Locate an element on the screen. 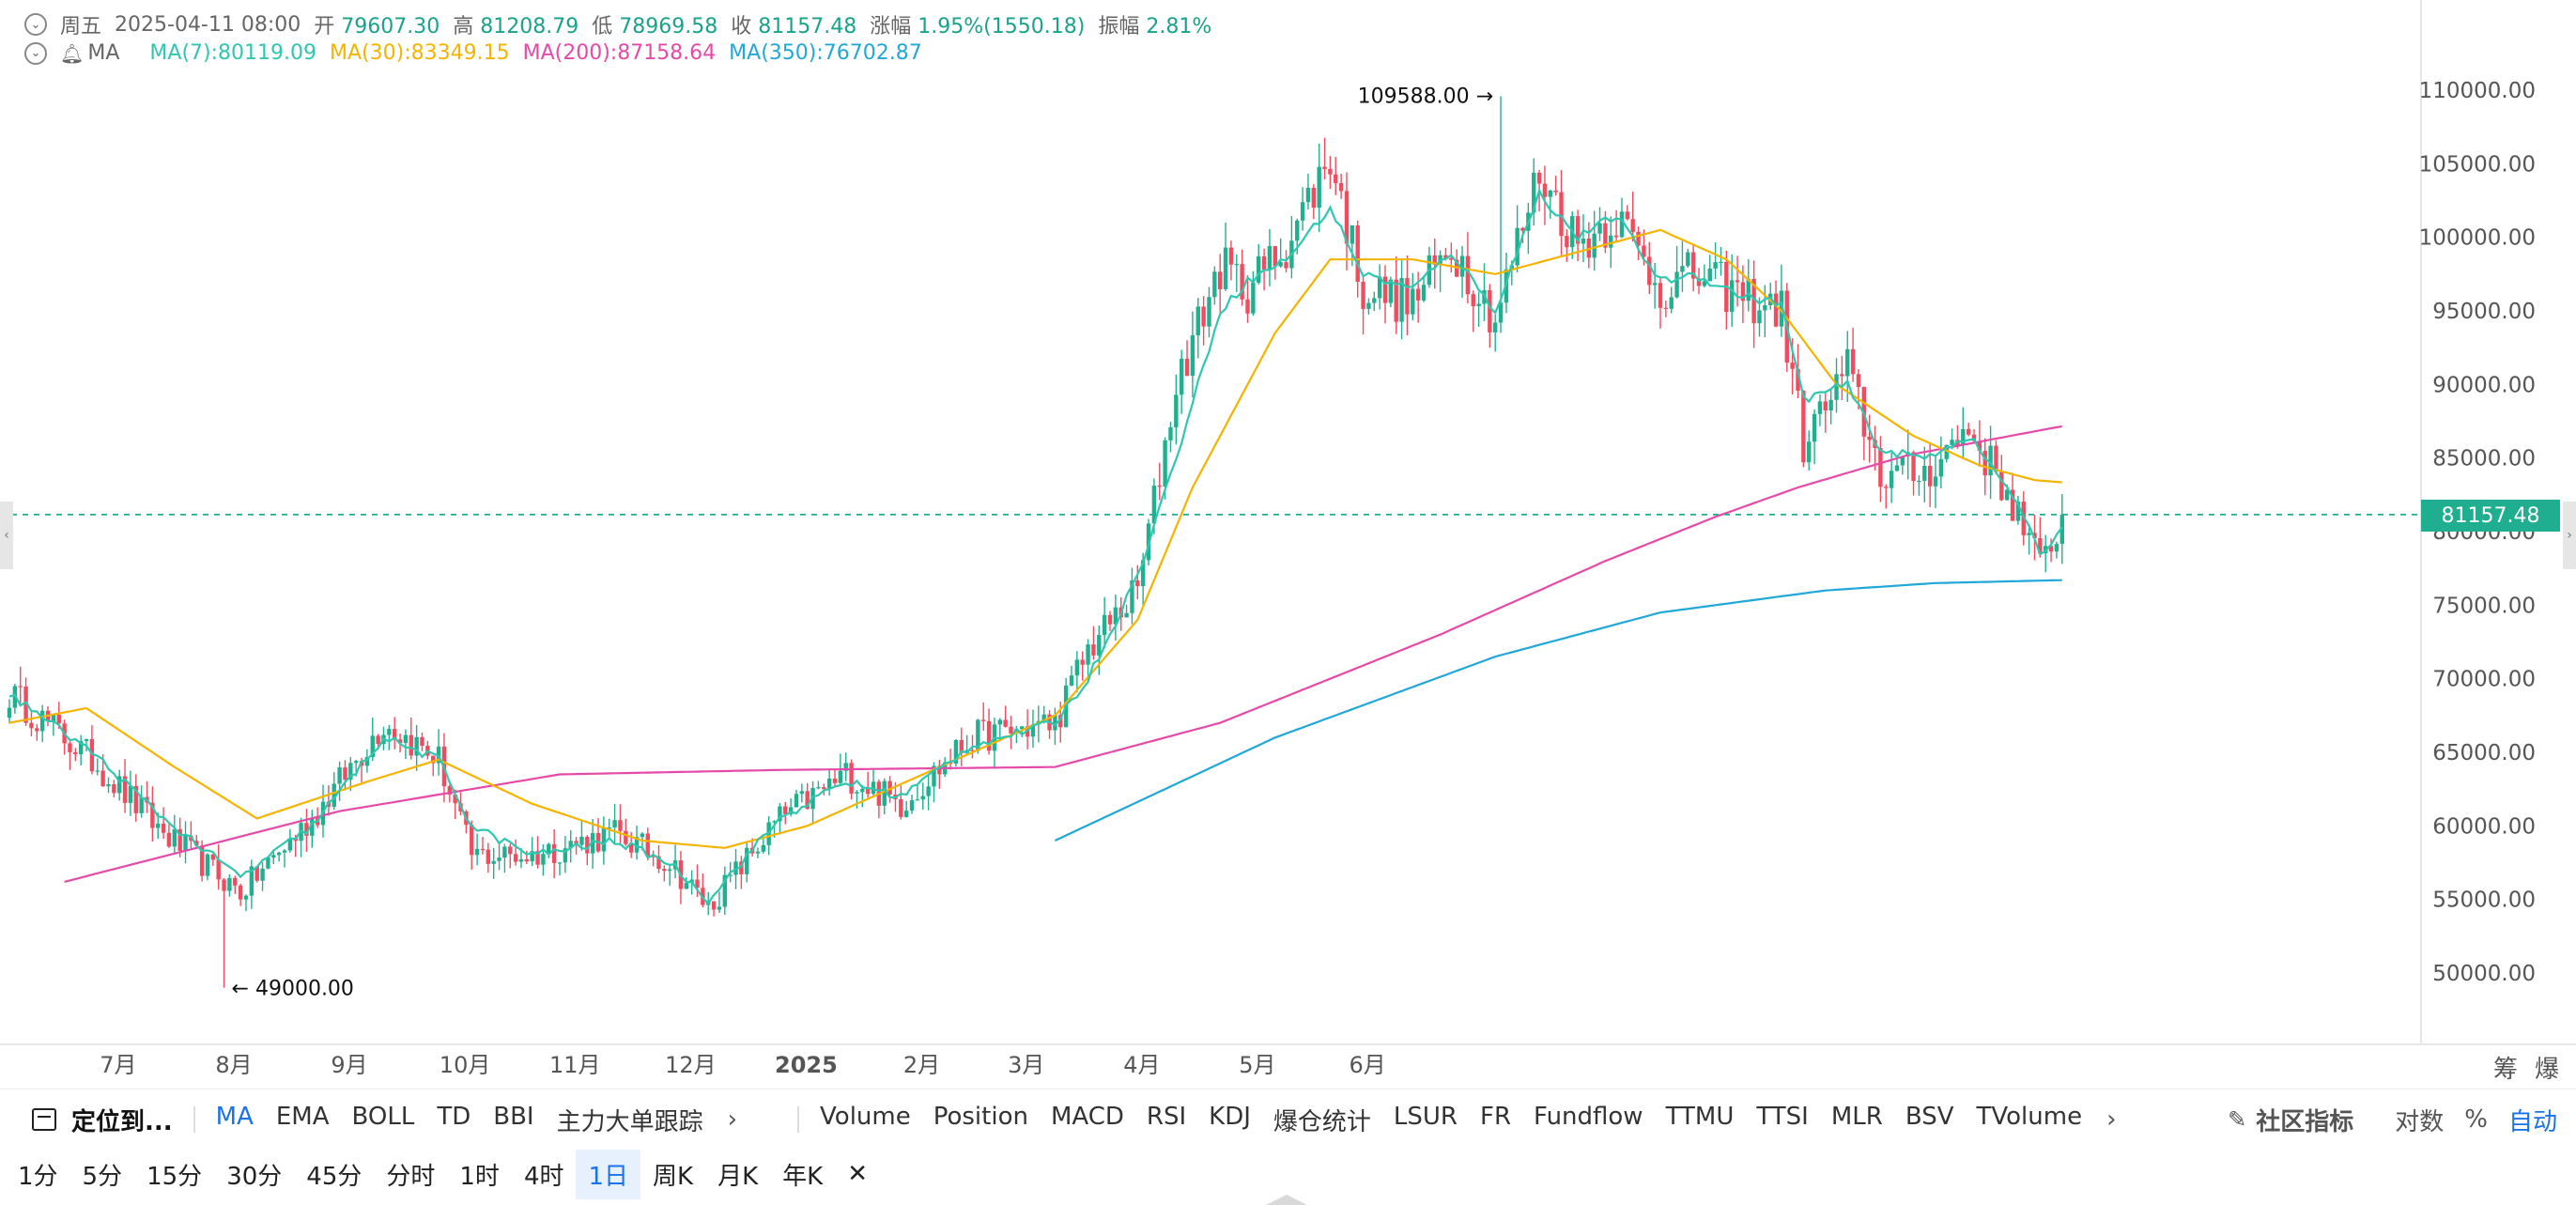 The image size is (2576, 1205). sub-indicator-1: Position is located at coordinates (980, 1116).